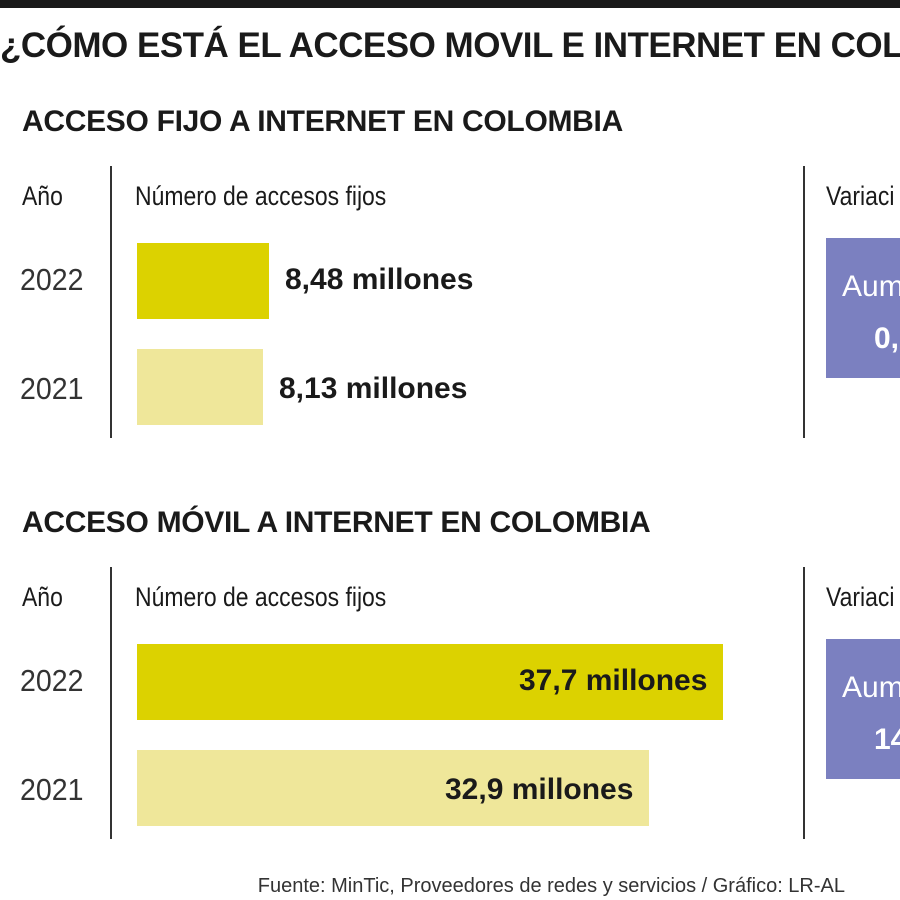 The width and height of the screenshot is (900, 900). What do you see at coordinates (322, 121) in the screenshot?
I see `chart-title: ACCESO FIJO A INTERNET EN COLOMBIA` at bounding box center [322, 121].